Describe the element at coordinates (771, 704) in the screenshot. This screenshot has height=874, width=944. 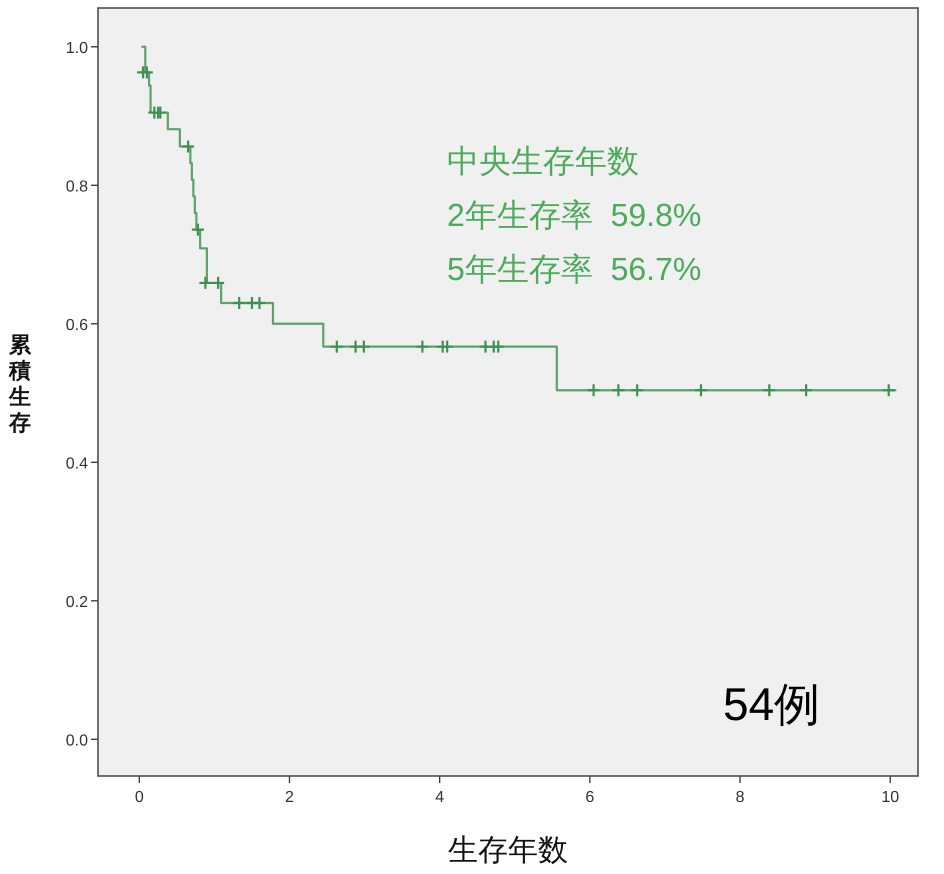
I see `annotation: 54例` at that location.